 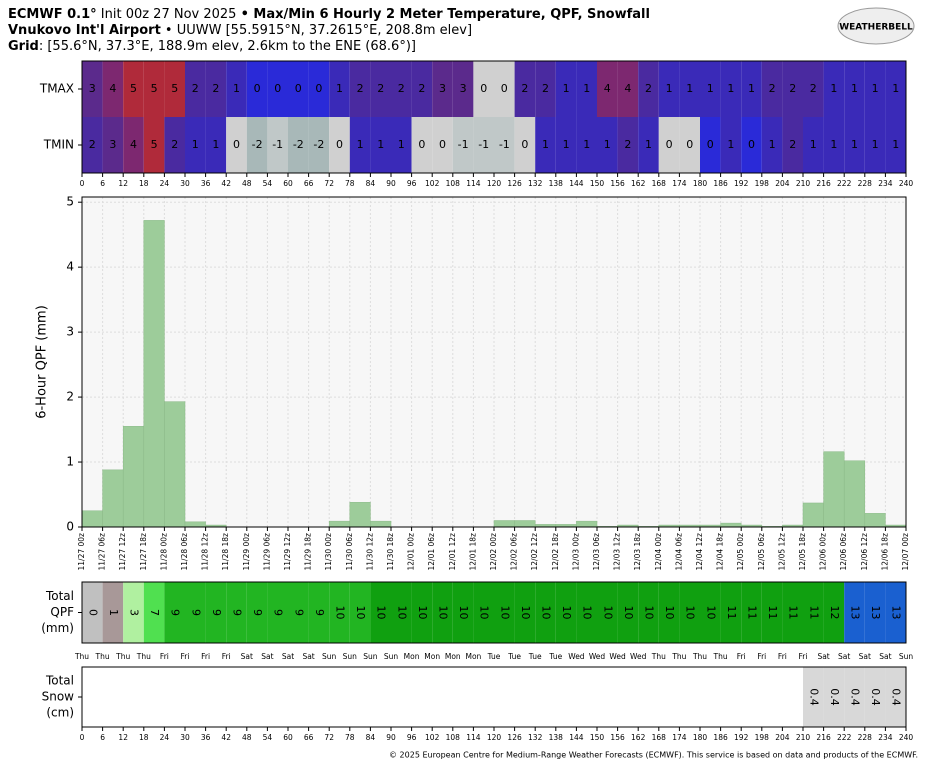 What do you see at coordinates (638, 737) in the screenshot?
I see `x-tick-label: 162` at bounding box center [638, 737].